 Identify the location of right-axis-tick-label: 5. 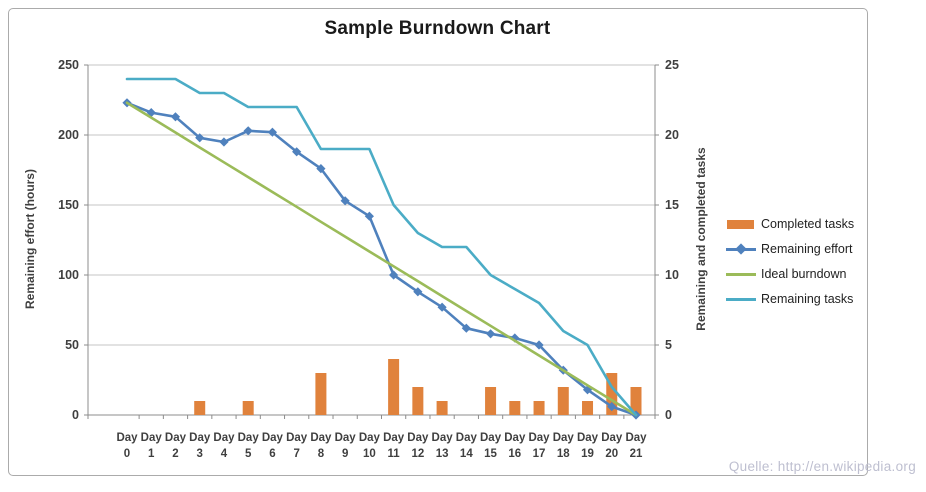
(668, 345).